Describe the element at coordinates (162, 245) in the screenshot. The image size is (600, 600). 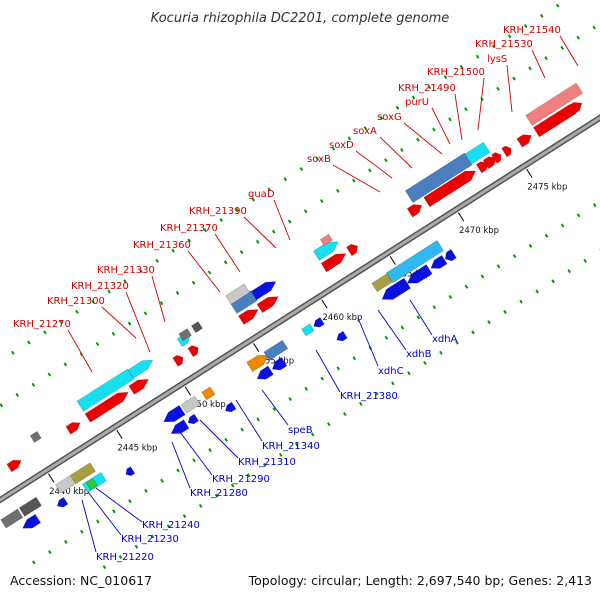
I see `gene-label: KRH_21360` at that location.